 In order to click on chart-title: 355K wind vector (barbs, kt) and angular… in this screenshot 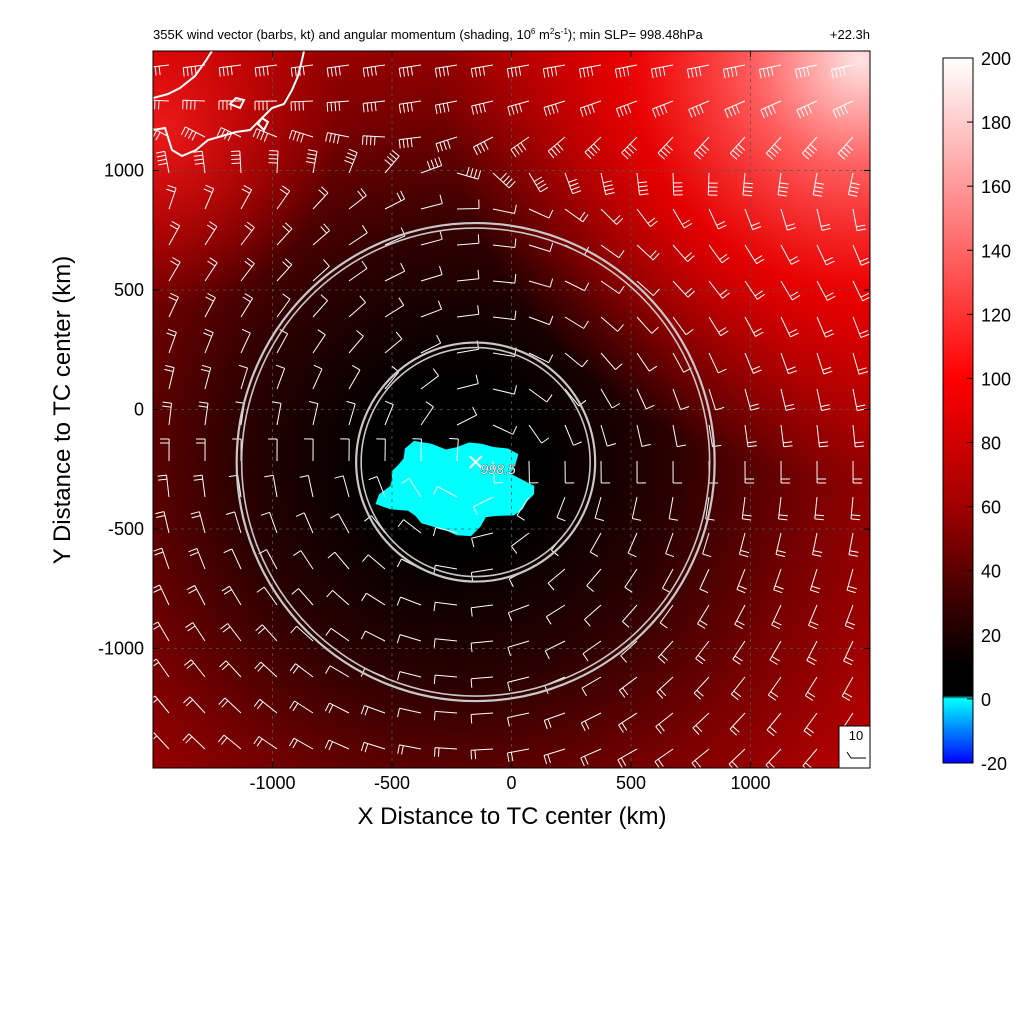, I will do `click(428, 34)`.